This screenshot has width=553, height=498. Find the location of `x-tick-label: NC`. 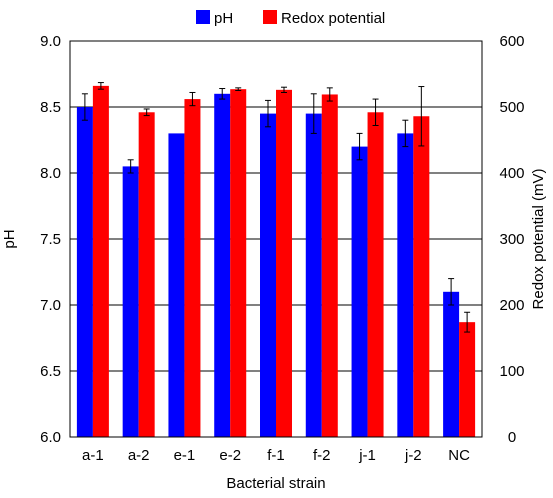

x-tick-label: NC is located at coordinates (459, 455).